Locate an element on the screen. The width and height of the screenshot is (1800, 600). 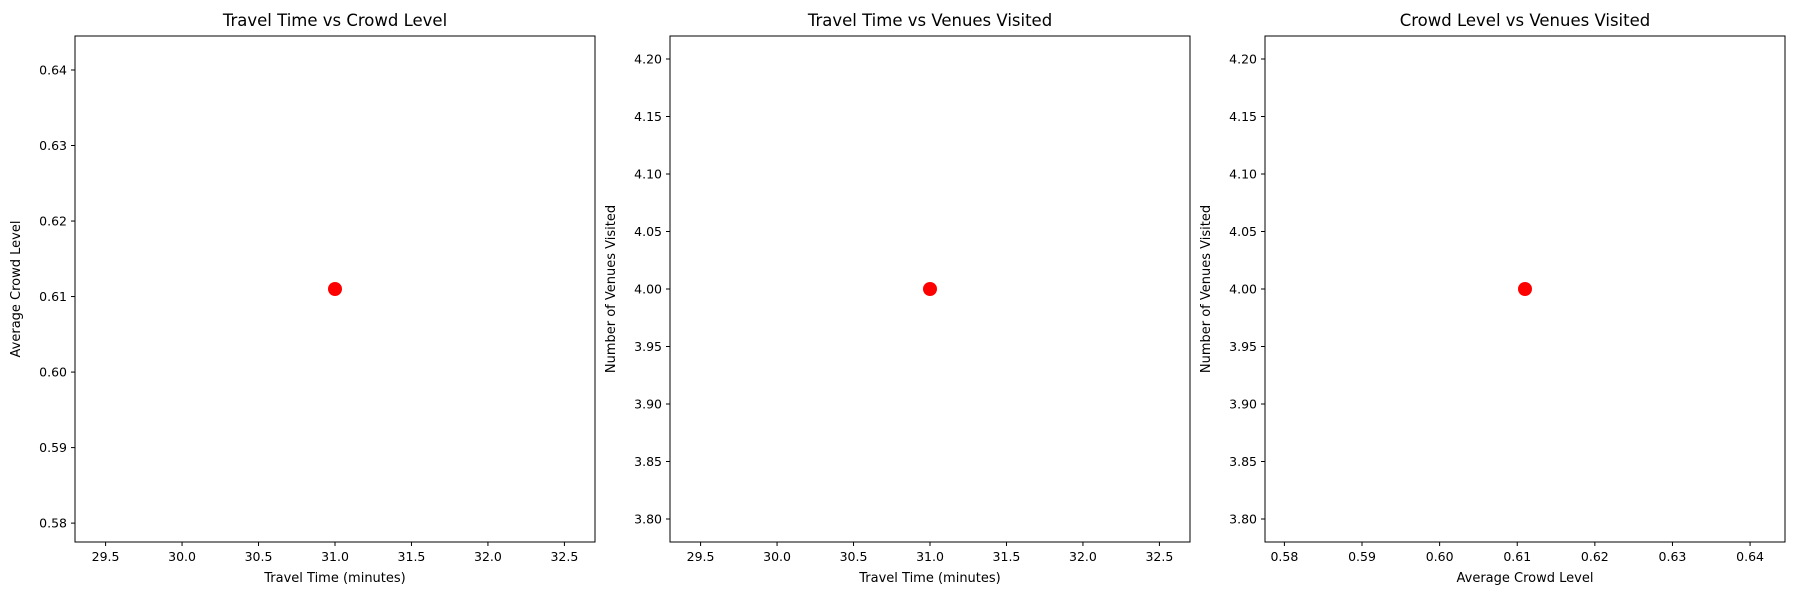
chart-title: Travel Time vs Venues Visited is located at coordinates (929, 20).